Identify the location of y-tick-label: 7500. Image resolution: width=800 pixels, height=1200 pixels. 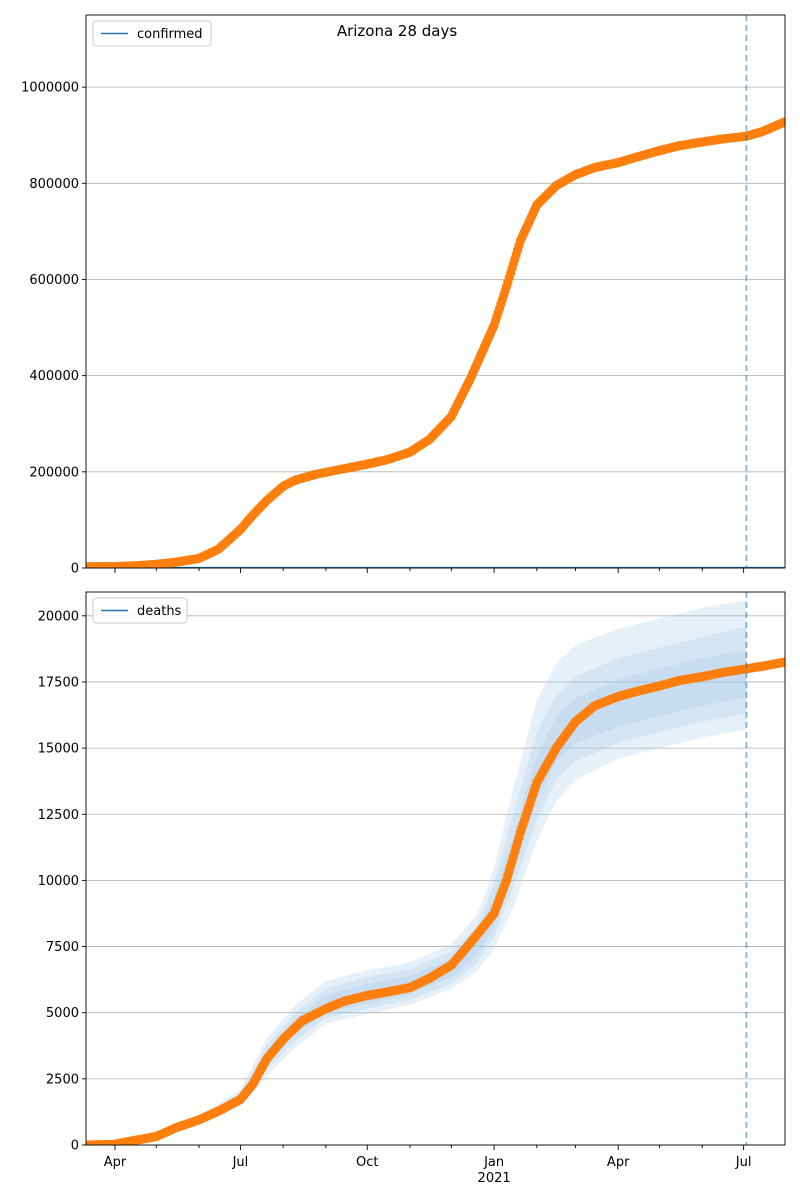
(62, 947).